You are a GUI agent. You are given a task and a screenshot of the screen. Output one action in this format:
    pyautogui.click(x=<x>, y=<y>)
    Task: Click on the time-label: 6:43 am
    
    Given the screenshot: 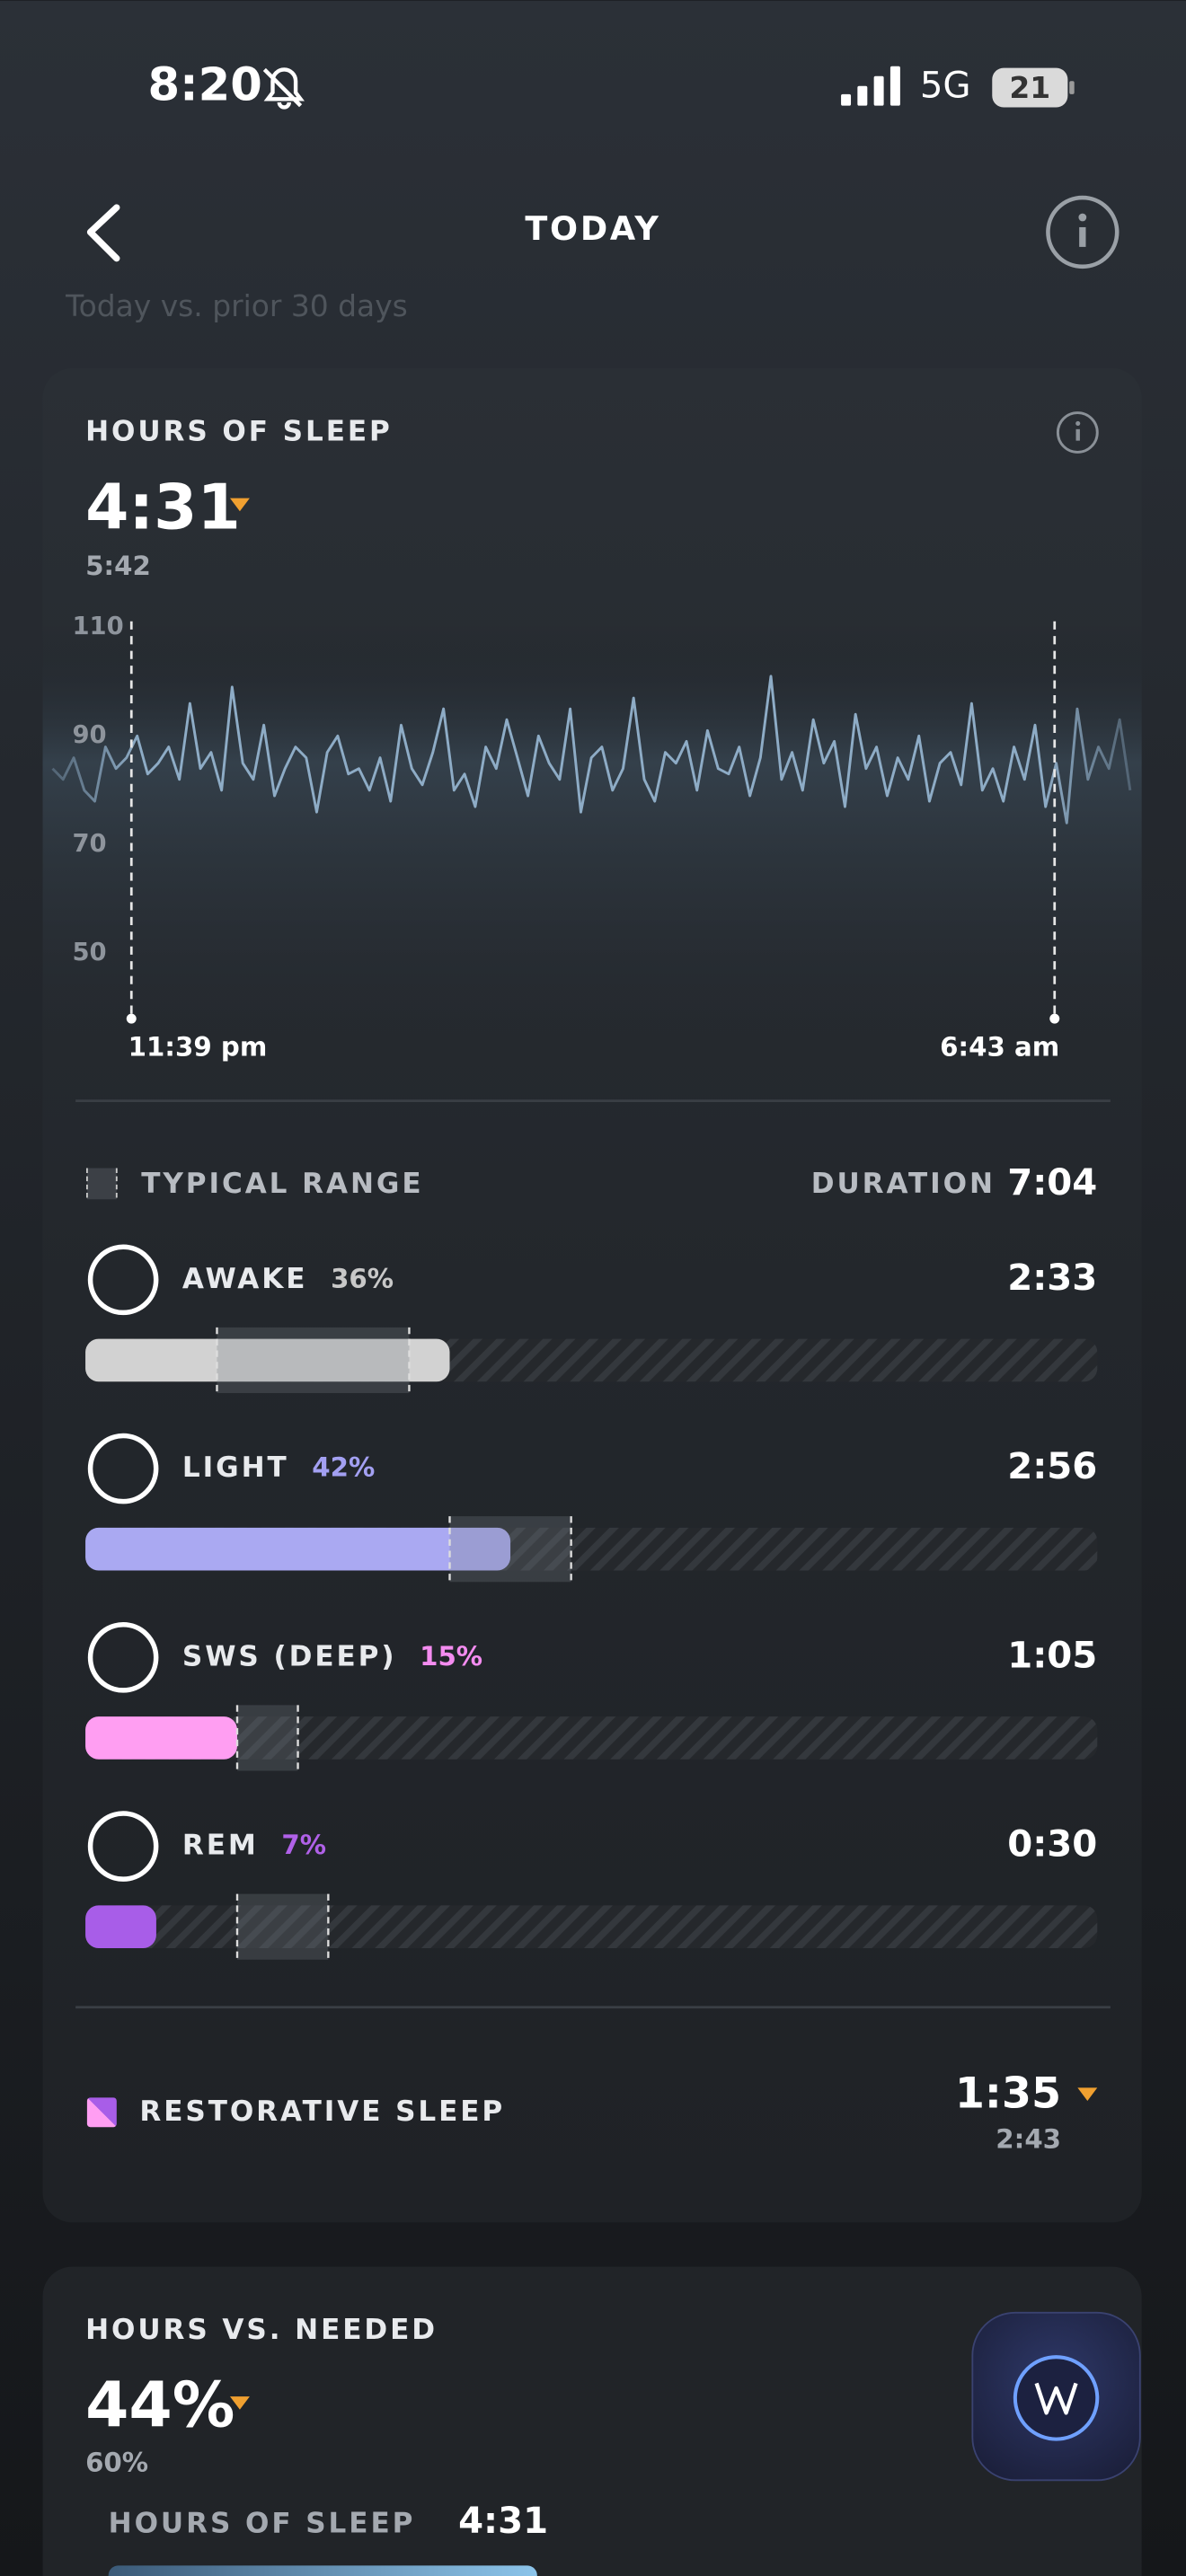 What is the action you would take?
    pyautogui.click(x=999, y=1047)
    